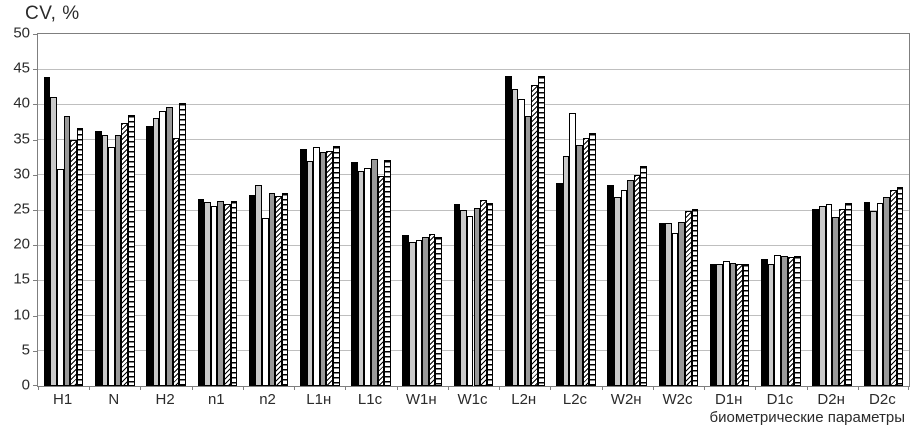 The image size is (917, 437). I want to click on bar-W2с-light-gray, so click(668, 304).